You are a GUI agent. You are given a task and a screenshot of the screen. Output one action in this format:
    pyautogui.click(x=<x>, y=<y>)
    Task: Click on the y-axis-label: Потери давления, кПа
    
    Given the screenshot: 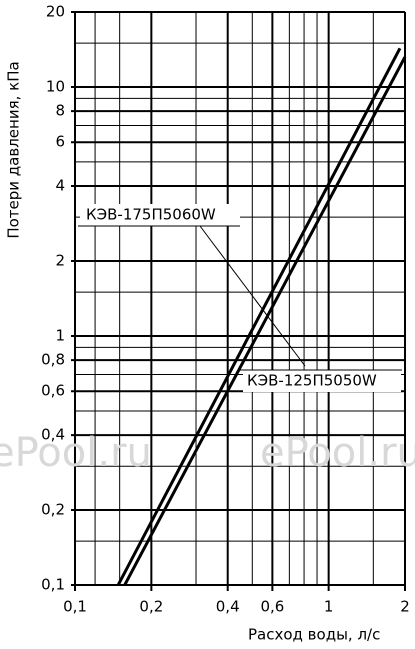 What is the action you would take?
    pyautogui.click(x=14, y=149)
    